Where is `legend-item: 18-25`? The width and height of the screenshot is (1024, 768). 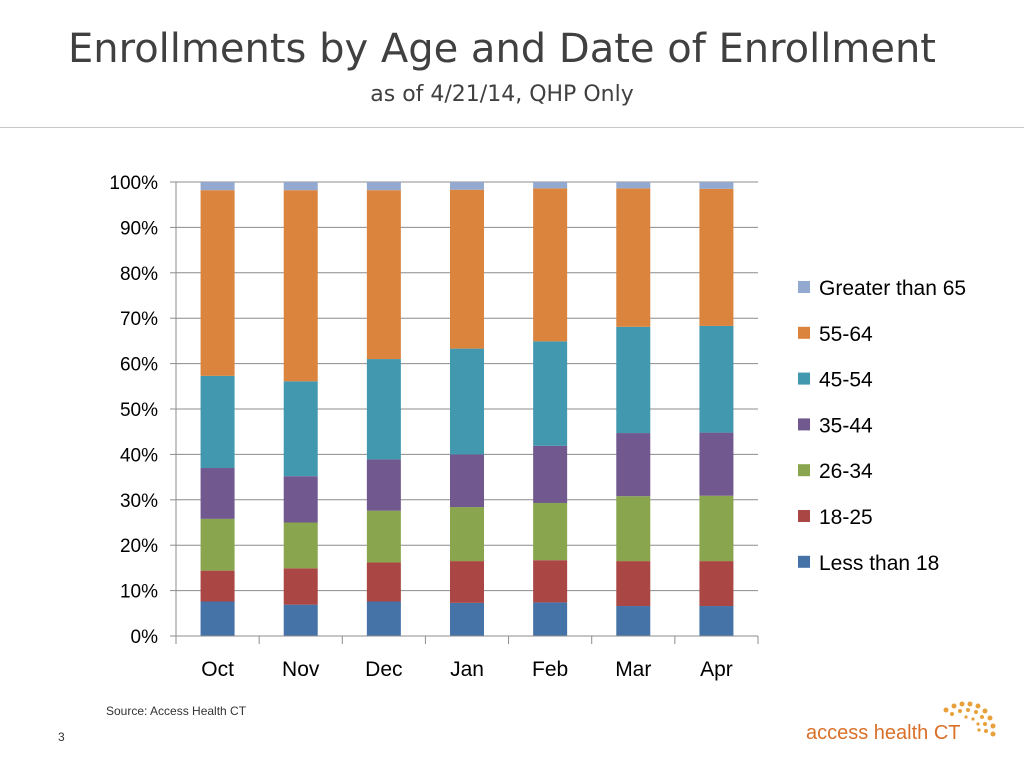
legend-item: 18-25 is located at coordinates (835, 517).